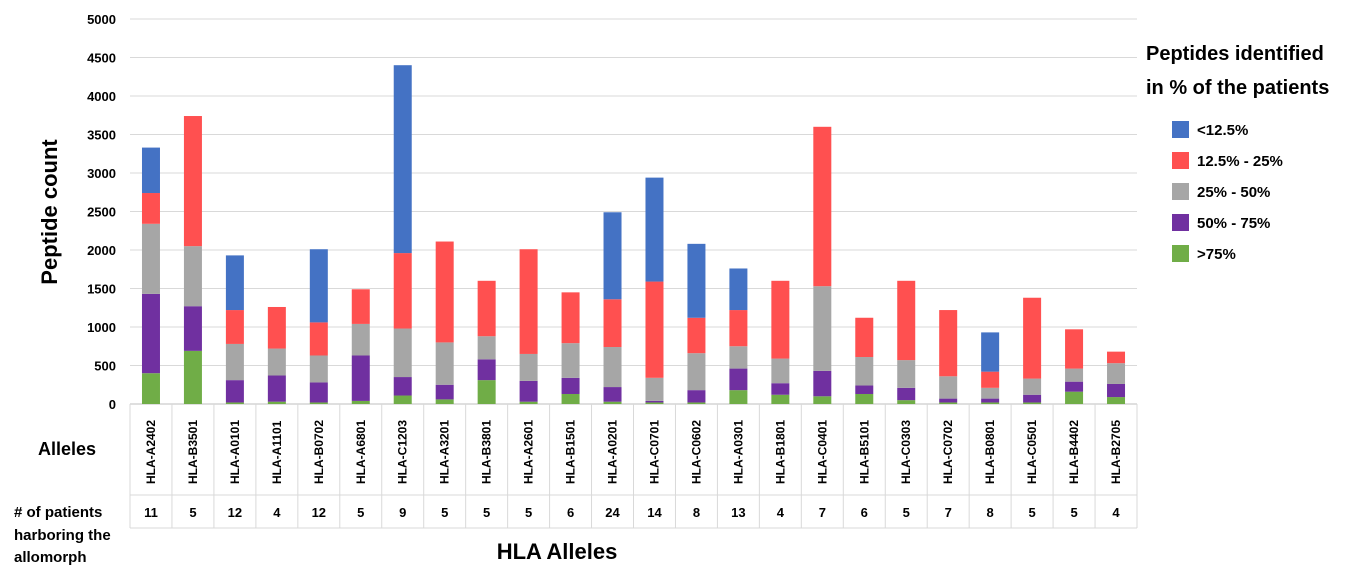 Image resolution: width=1352 pixels, height=566 pixels. What do you see at coordinates (1074, 397) in the screenshot?
I see `bar-segment-HLA-B4402-s0` at bounding box center [1074, 397].